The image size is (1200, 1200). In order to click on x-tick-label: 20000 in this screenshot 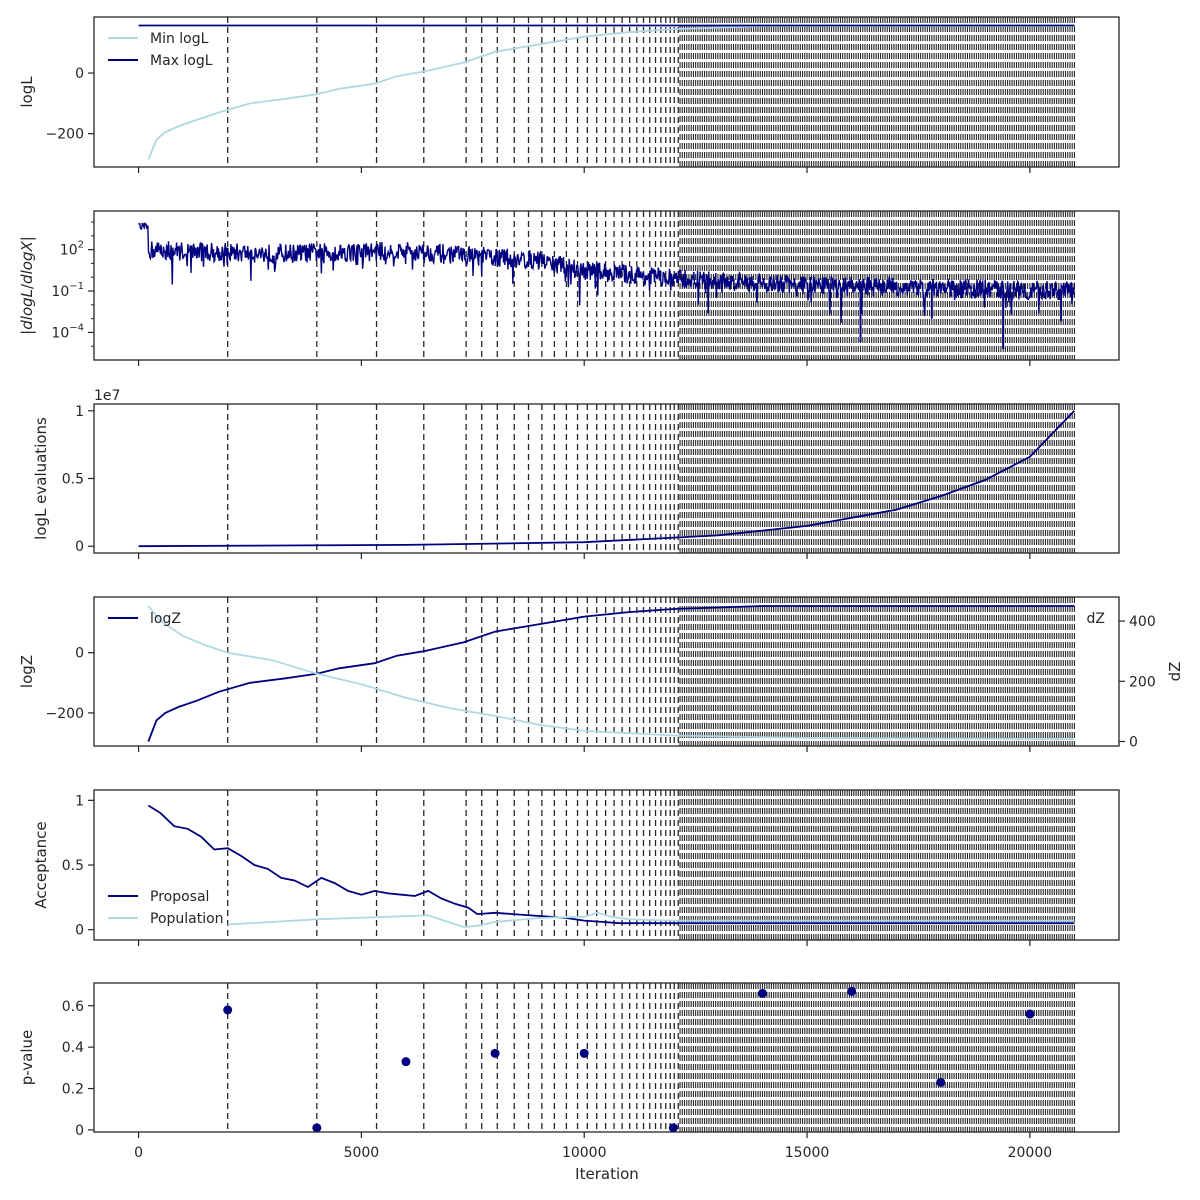, I will do `click(1030, 1153)`.